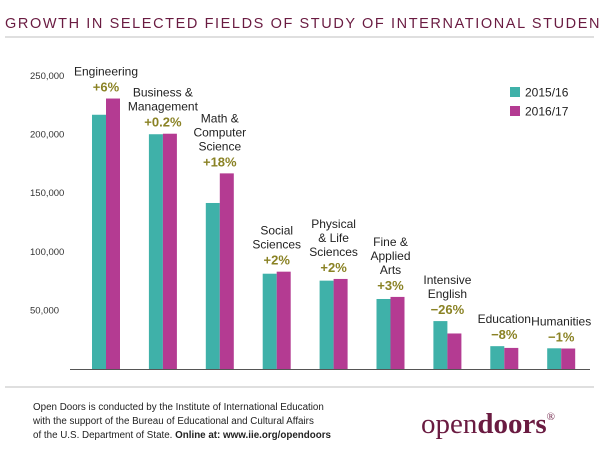  What do you see at coordinates (504, 319) in the screenshot?
I see `category-label: Education` at bounding box center [504, 319].